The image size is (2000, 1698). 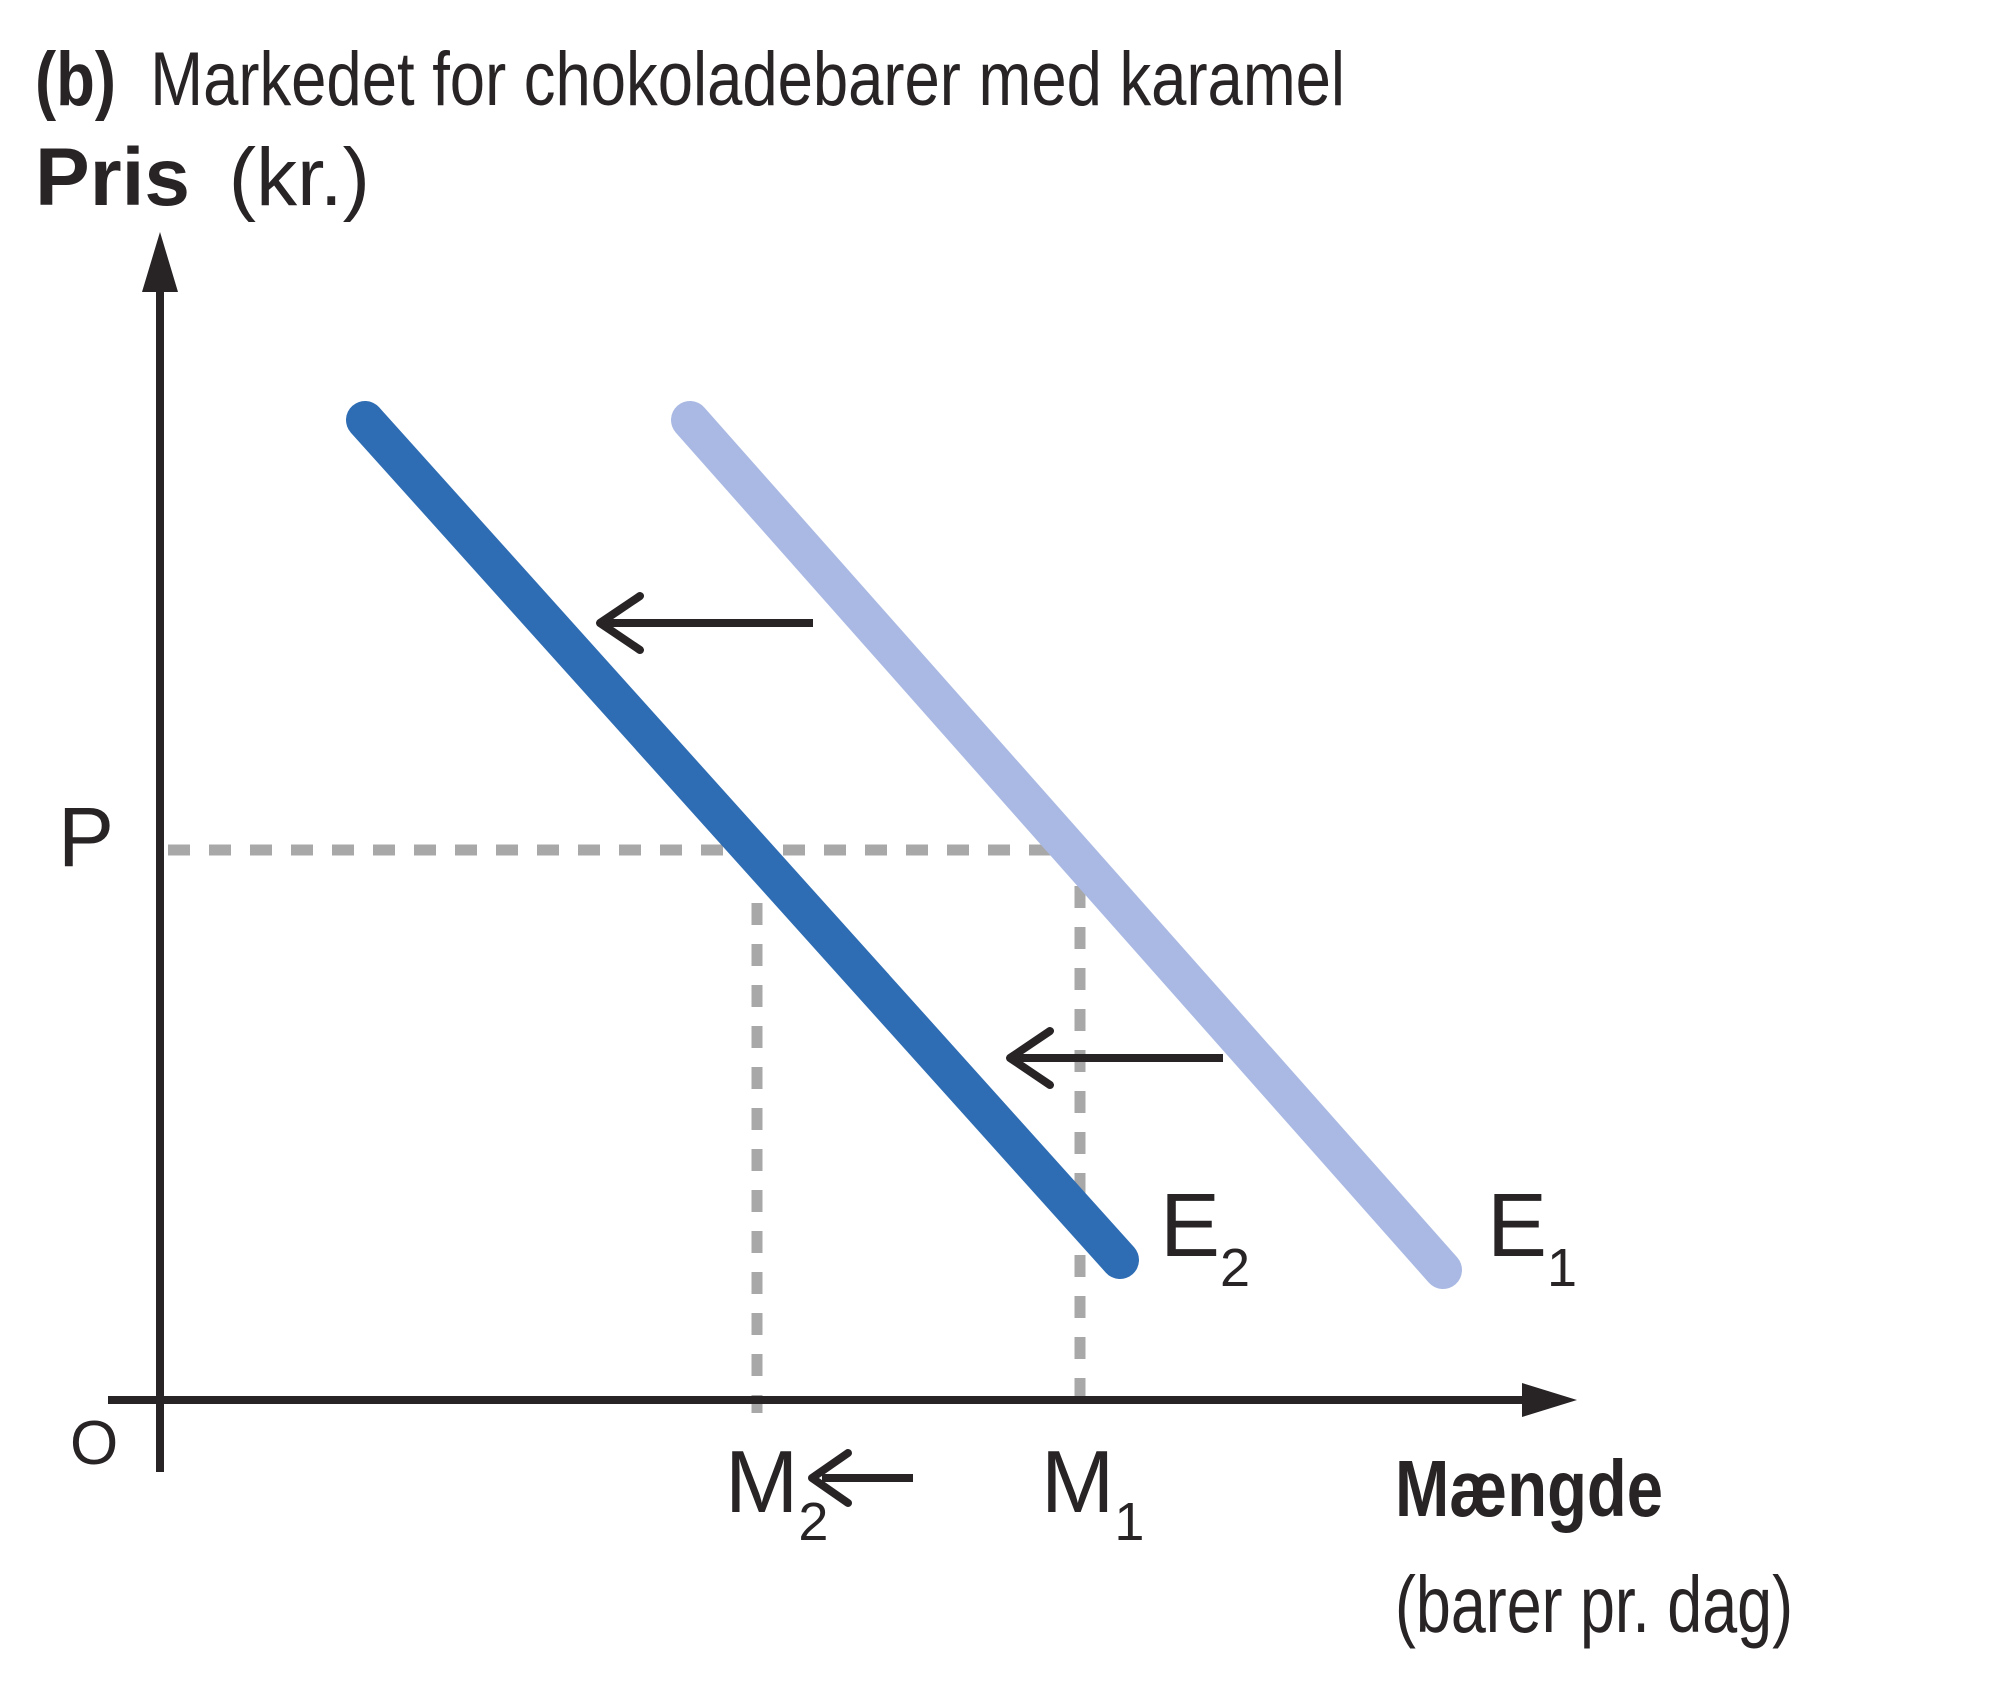 What do you see at coordinates (1529, 1488) in the screenshot?
I see `x-axis-label: Mængde` at bounding box center [1529, 1488].